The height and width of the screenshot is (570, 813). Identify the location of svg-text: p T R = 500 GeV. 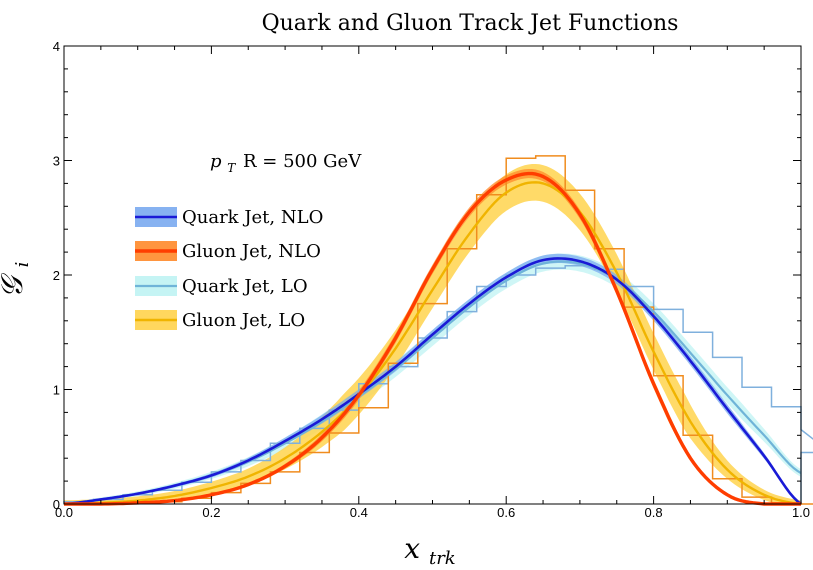
(286, 164).